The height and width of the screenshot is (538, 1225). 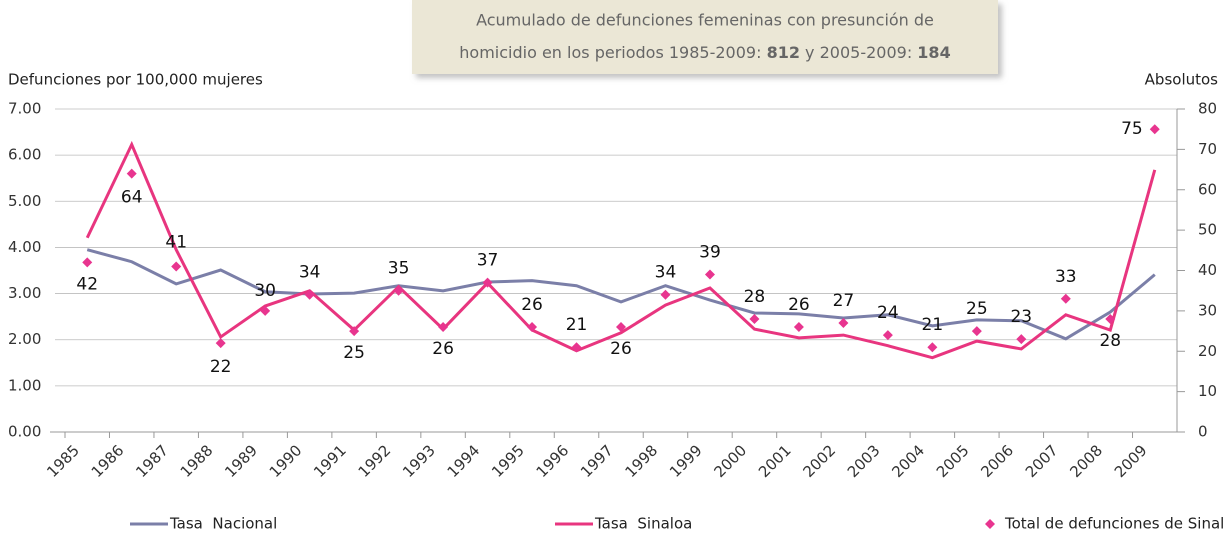 What do you see at coordinates (643, 524) in the screenshot?
I see `legend-label: Tasa Sinaloa` at bounding box center [643, 524].